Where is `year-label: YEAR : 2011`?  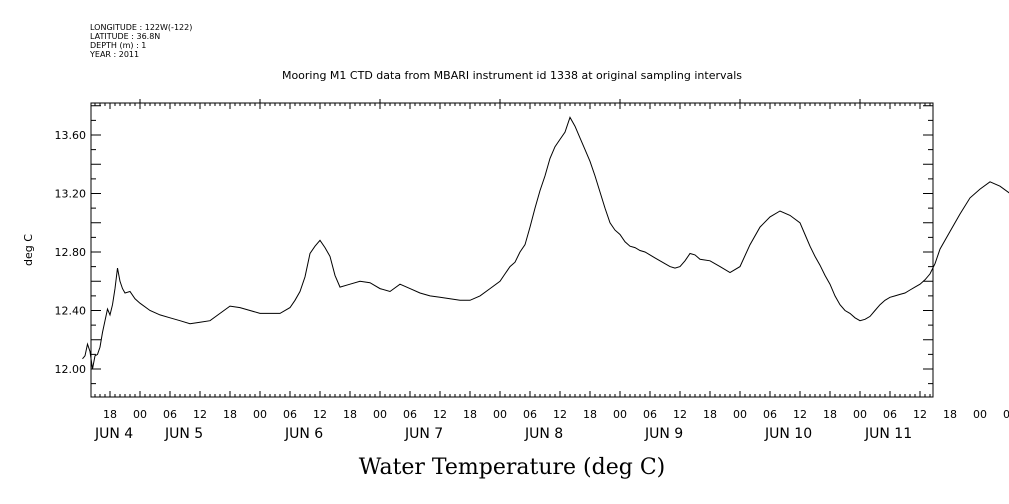 year-label: YEAR : 2011 is located at coordinates (114, 54).